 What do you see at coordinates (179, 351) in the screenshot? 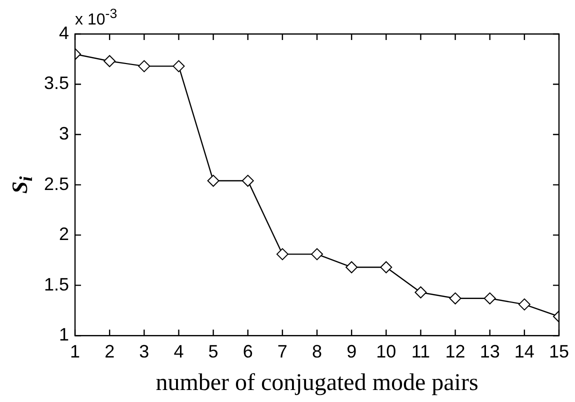
I see `x-tick-label: 4` at bounding box center [179, 351].